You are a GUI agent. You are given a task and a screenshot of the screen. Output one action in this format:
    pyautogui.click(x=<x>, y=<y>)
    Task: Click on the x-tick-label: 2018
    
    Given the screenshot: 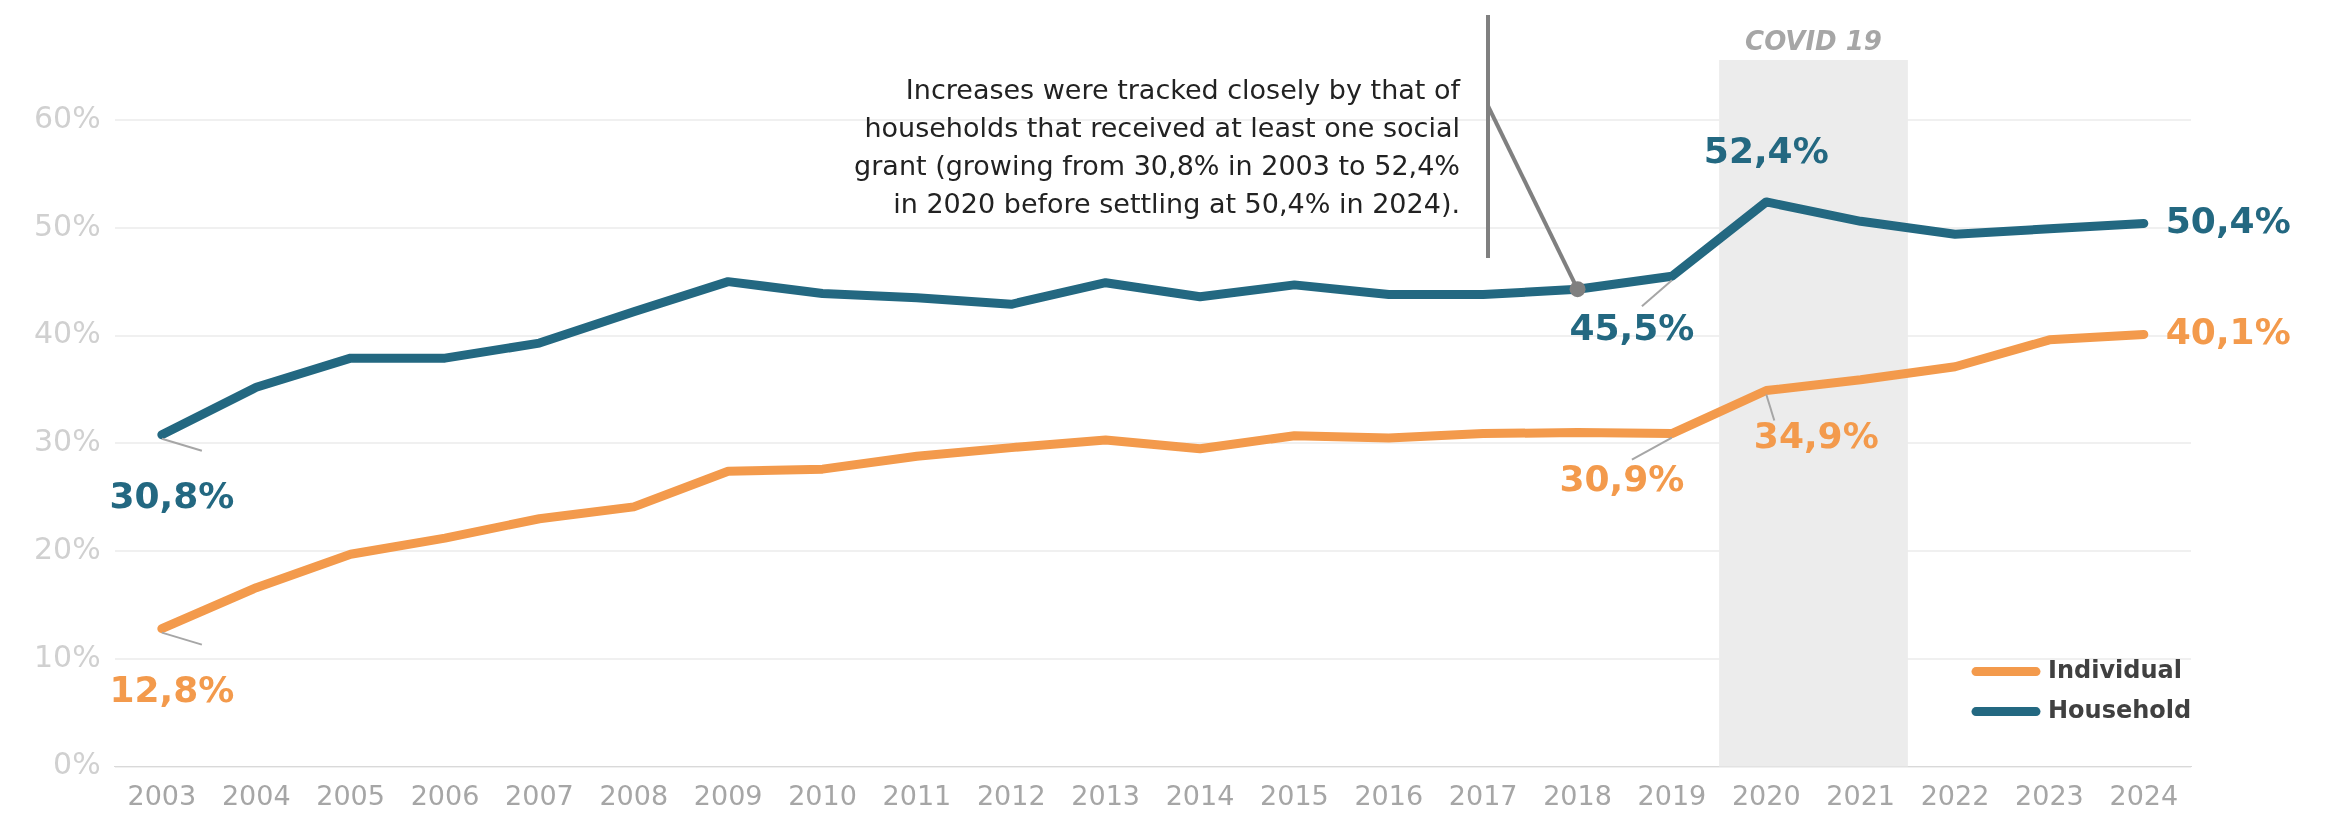 What is the action you would take?
    pyautogui.click(x=1577, y=795)
    